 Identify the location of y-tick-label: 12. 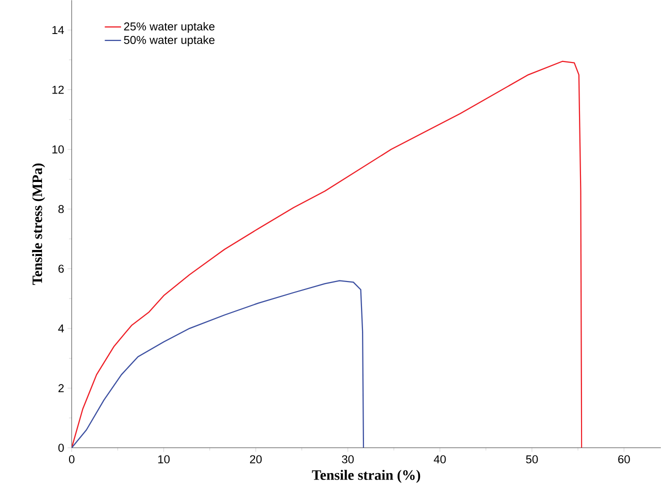
(58, 90).